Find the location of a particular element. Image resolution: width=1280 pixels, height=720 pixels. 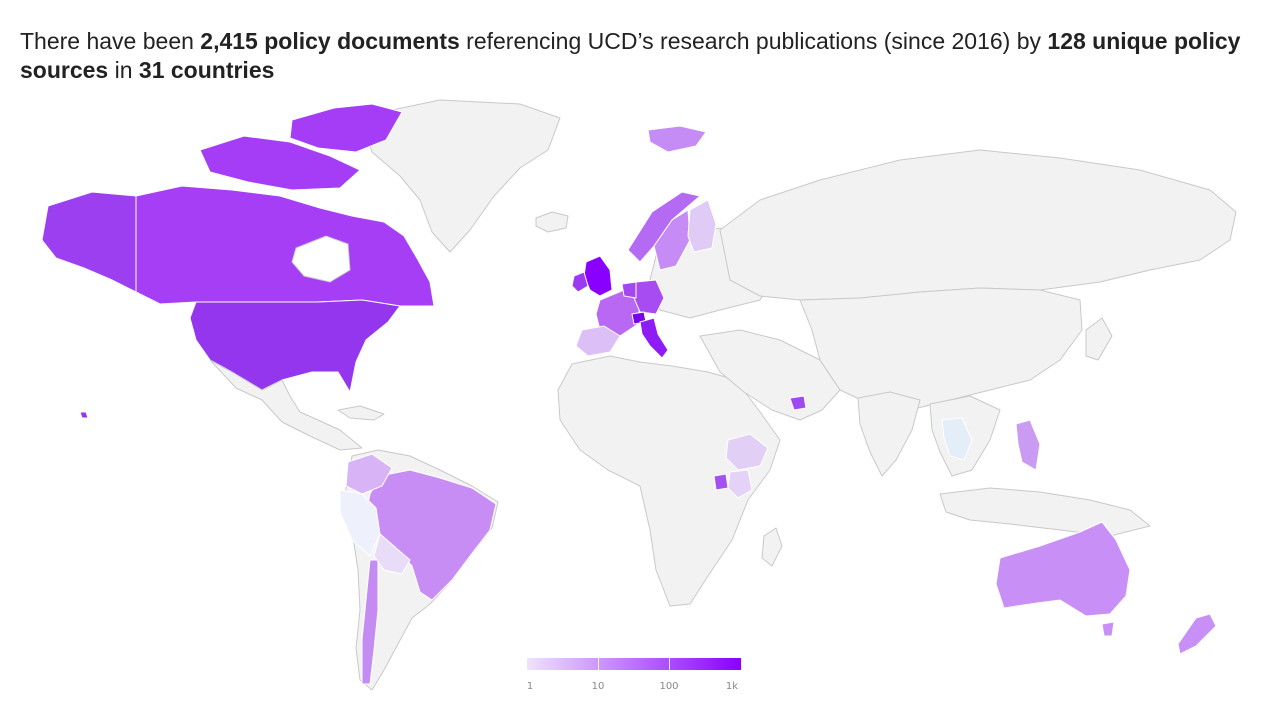

mexico is located at coordinates (286, 405).